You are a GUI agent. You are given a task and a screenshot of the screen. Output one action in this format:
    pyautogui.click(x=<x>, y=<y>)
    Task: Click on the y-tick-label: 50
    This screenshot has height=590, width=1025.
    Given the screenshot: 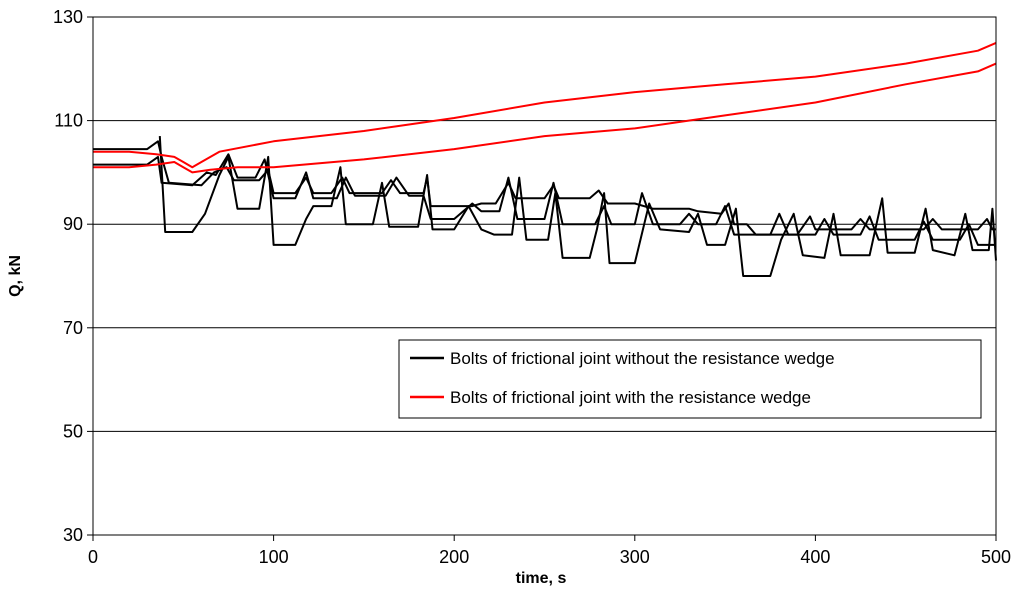 What is the action you would take?
    pyautogui.click(x=73, y=431)
    